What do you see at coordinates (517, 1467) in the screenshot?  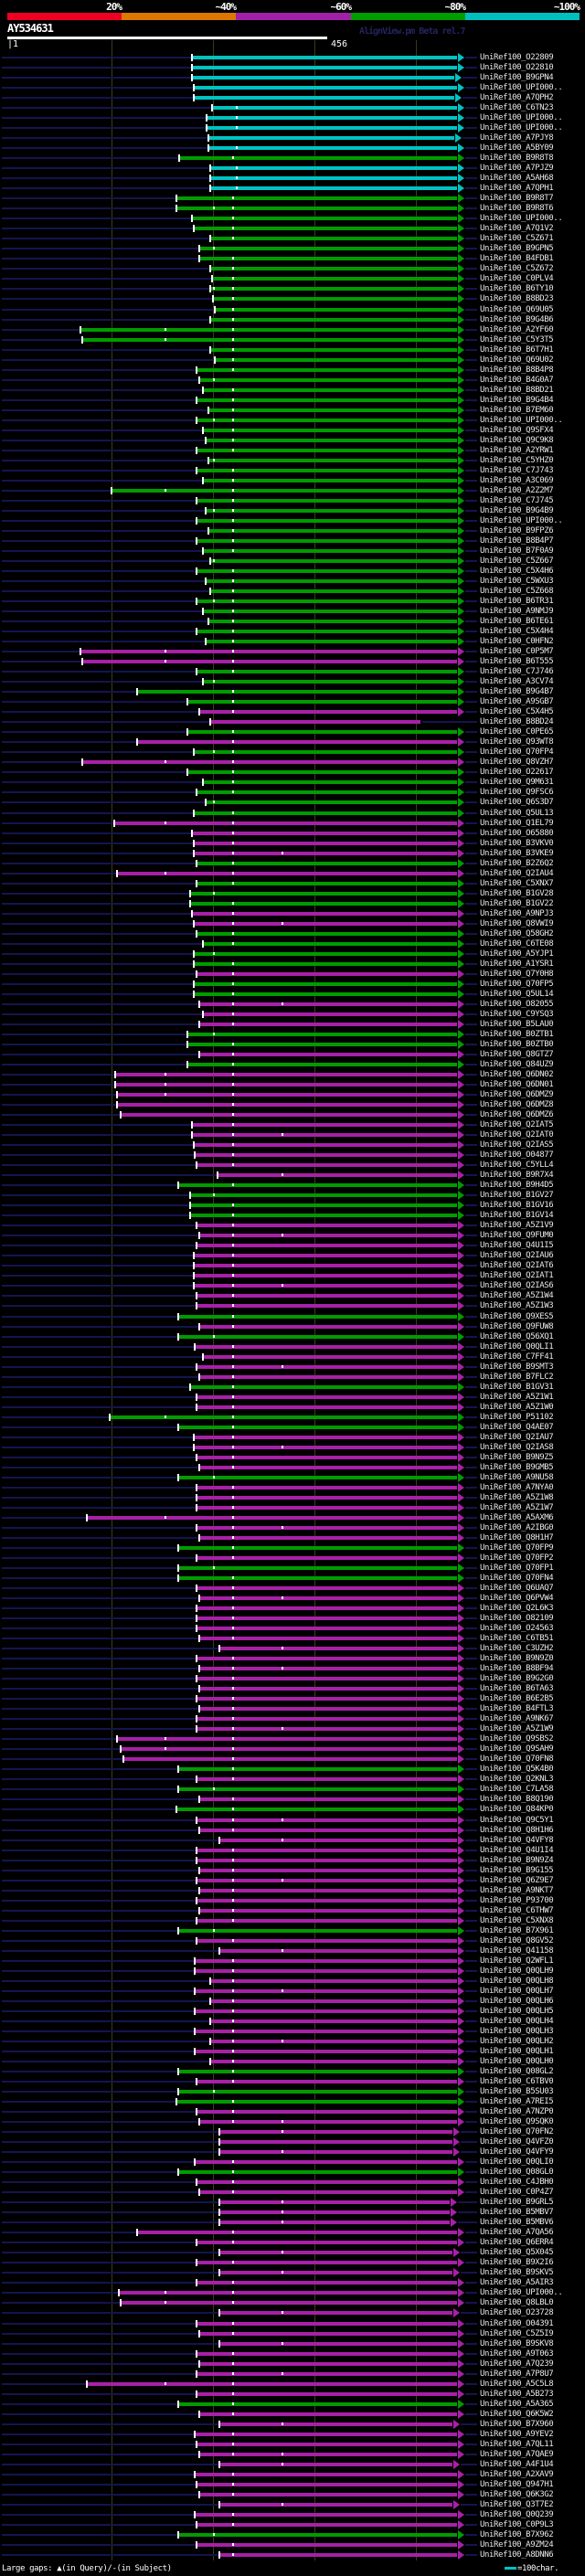 I see `hit-label: UniRef100_B9GMB5` at bounding box center [517, 1467].